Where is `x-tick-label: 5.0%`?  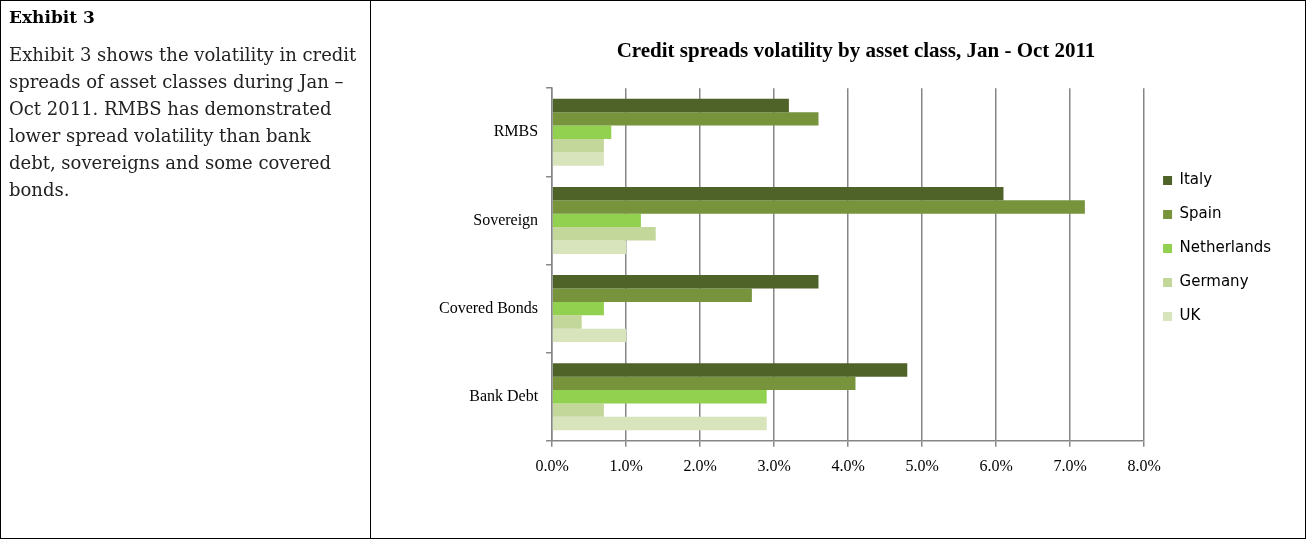
x-tick-label: 5.0% is located at coordinates (922, 465).